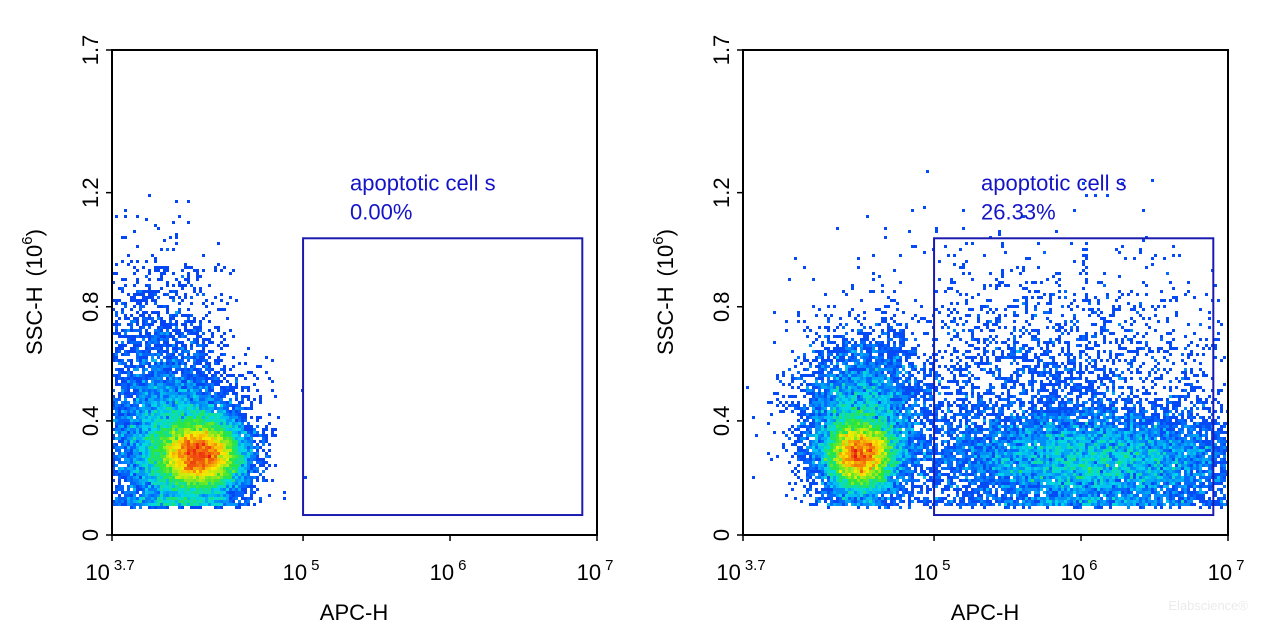 The width and height of the screenshot is (1276, 640). Describe the element at coordinates (443, 377) in the screenshot. I see `left-apoptotic-gate` at that location.